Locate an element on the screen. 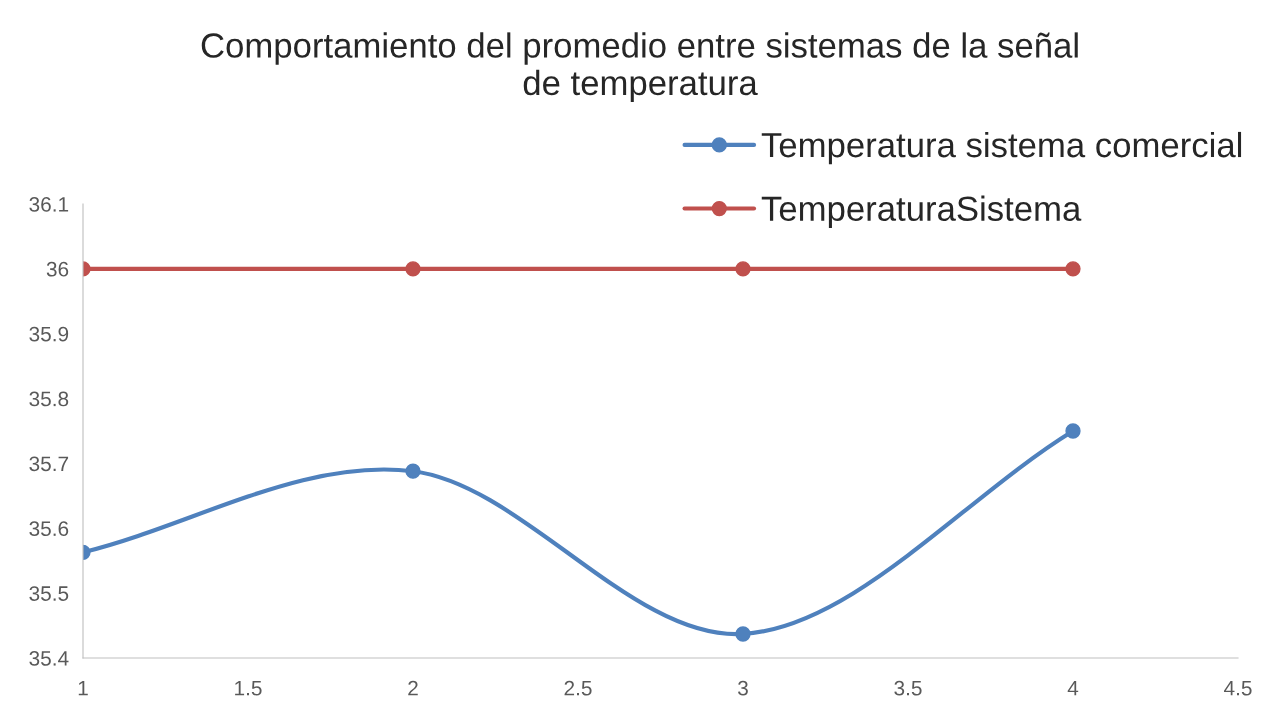 This screenshot has width=1281, height=719. y-tick-label: 35.8 is located at coordinates (49, 399).